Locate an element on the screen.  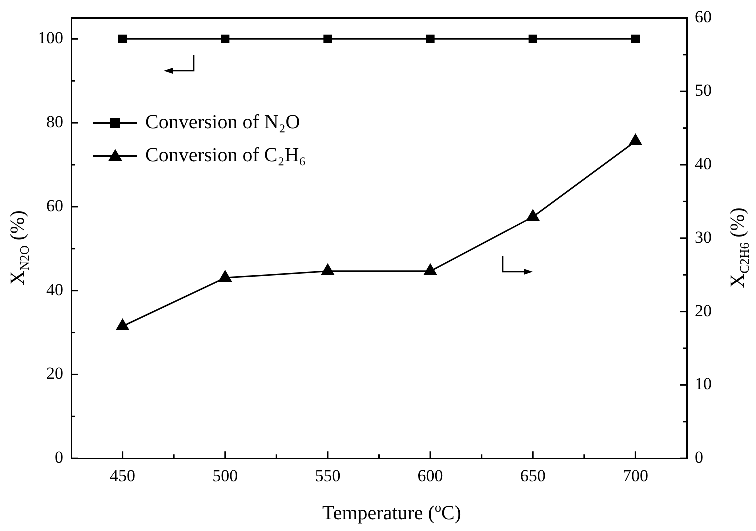
x-tick-label: 650 is located at coordinates (533, 476).